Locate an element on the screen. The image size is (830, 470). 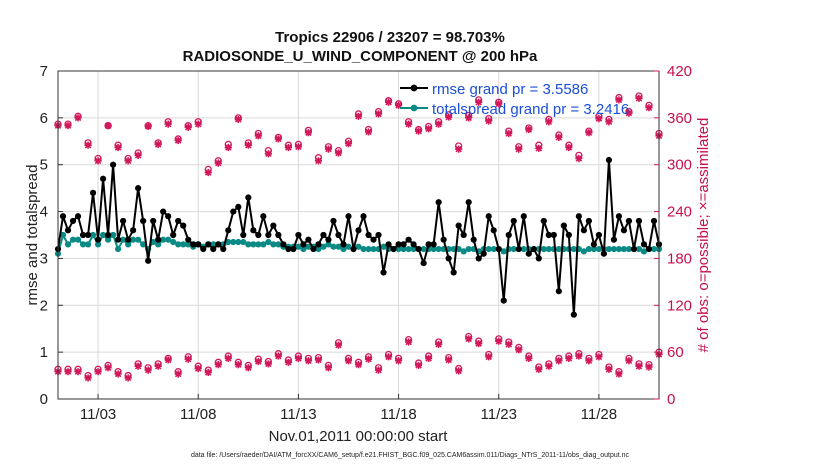
y-right-tick-label: 60 is located at coordinates (675, 352).